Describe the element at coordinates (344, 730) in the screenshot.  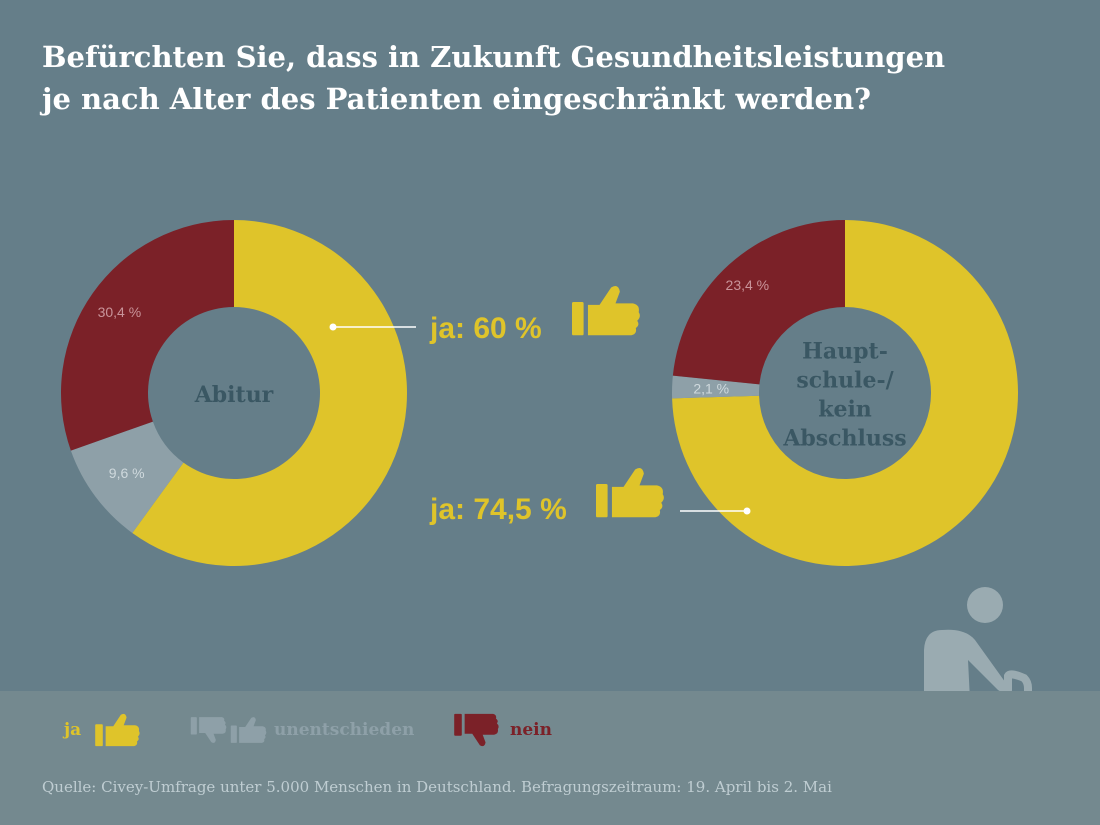
I see `legend-label-unentschieden: unentschieden` at that location.